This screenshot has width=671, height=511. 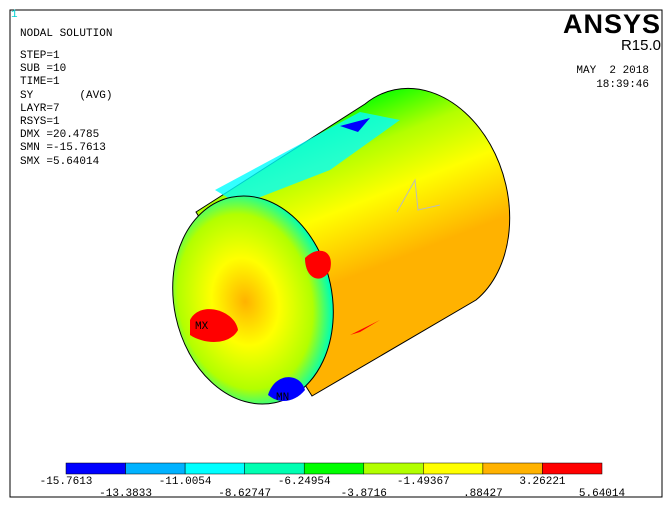 I want to click on min-label: MN, so click(x=283, y=398).